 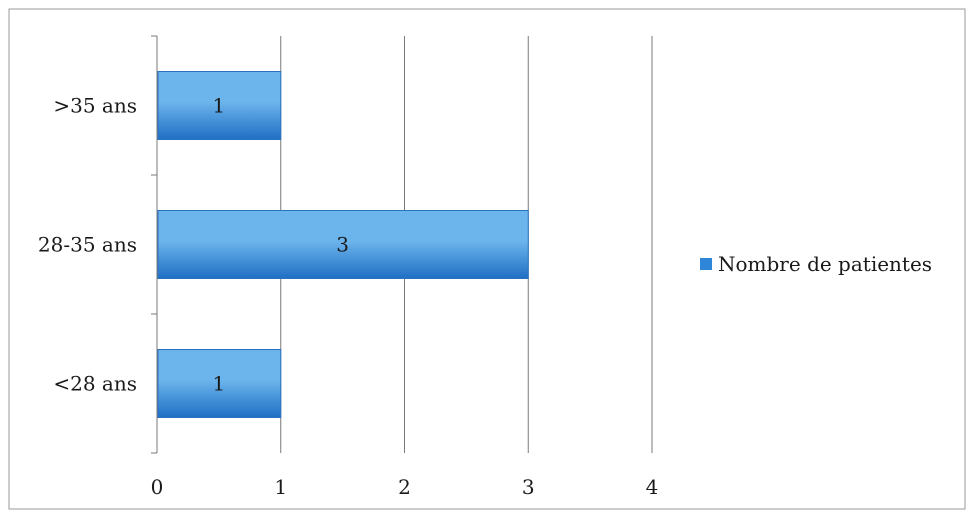 I want to click on x-tick-label: 0, so click(x=157, y=487).